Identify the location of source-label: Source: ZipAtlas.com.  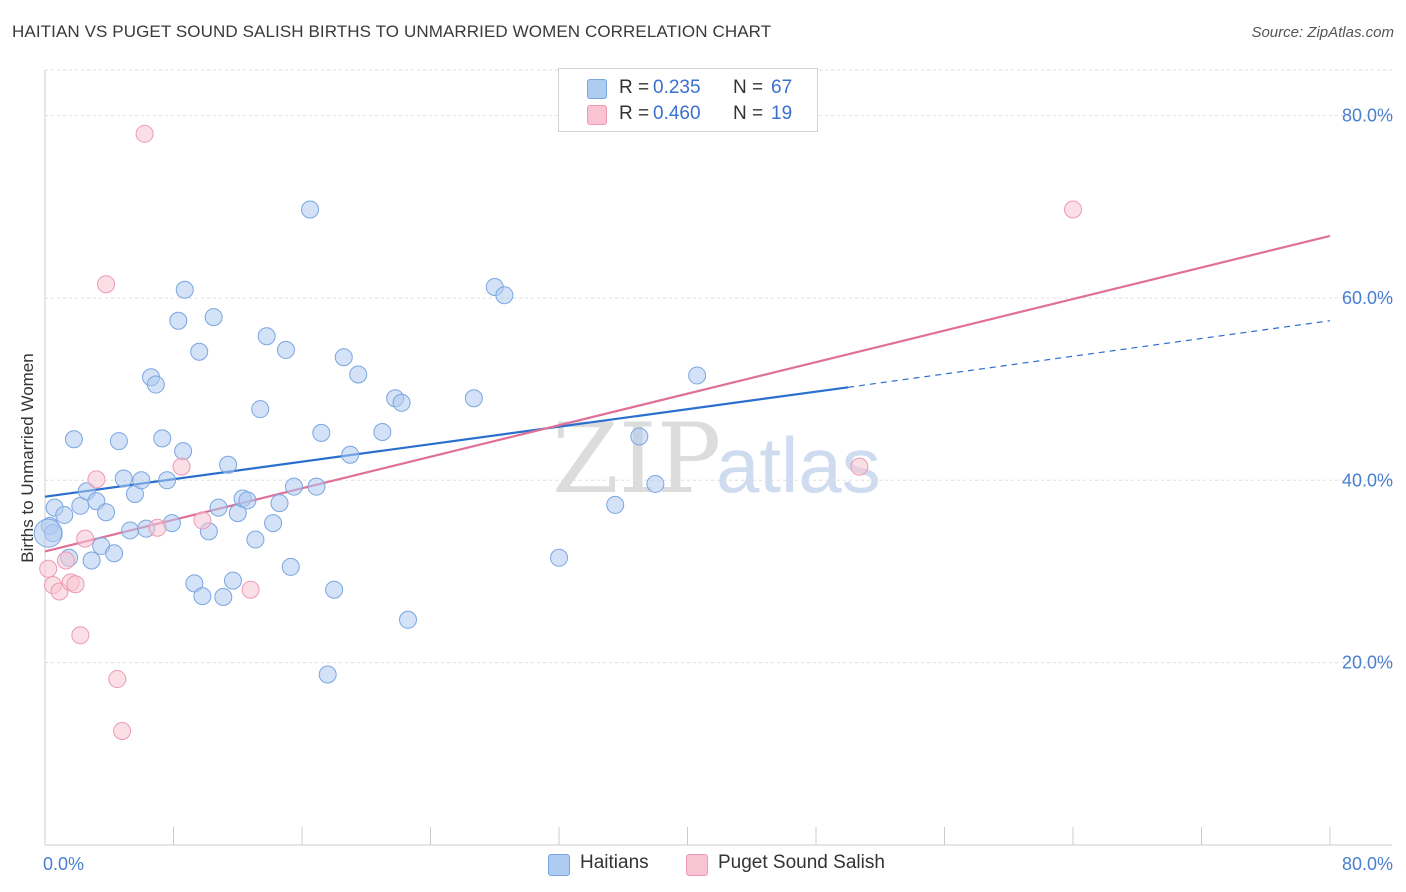
(1322, 32).